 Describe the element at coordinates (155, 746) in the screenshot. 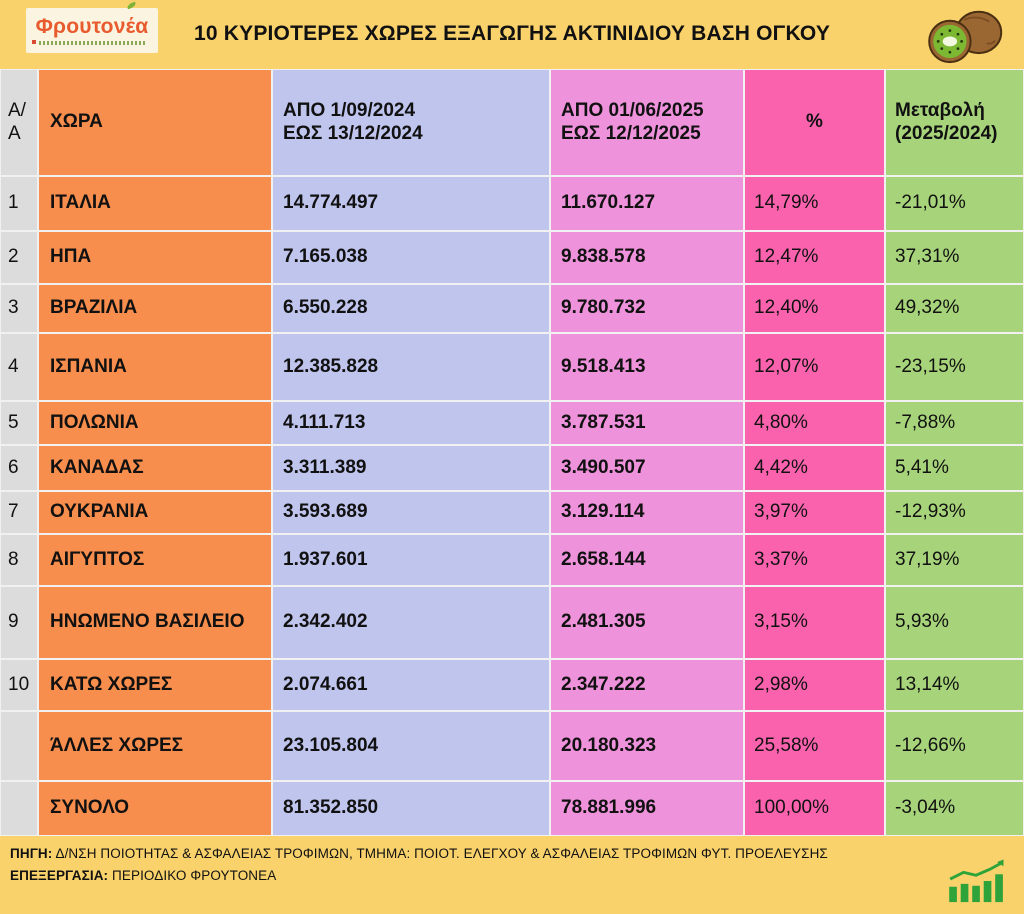

I see `cell-country: ΆΛΛΕΣ ΧΩΡΕΣ` at that location.